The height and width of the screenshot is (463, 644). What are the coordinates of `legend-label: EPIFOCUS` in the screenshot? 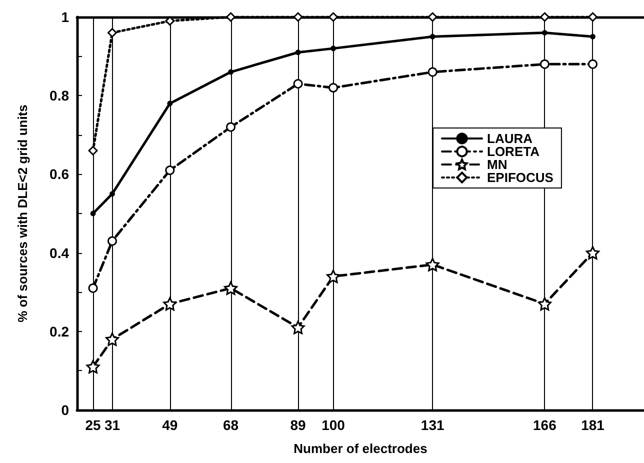 It's located at (520, 177).